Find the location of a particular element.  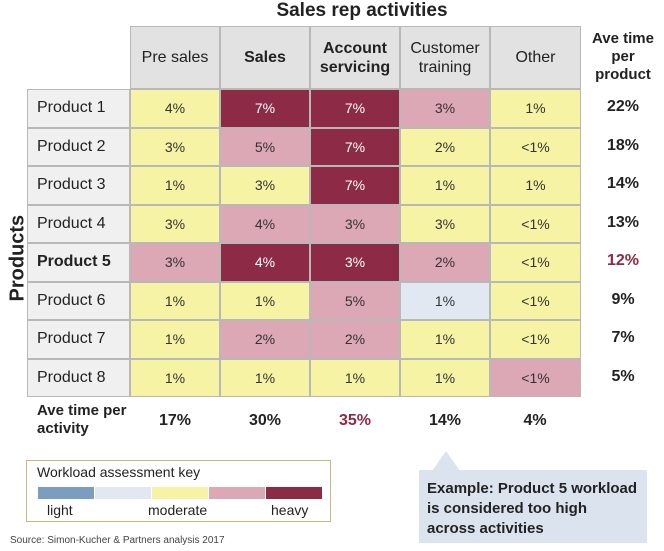

chart-title: Sales rep activities is located at coordinates (362, 10).